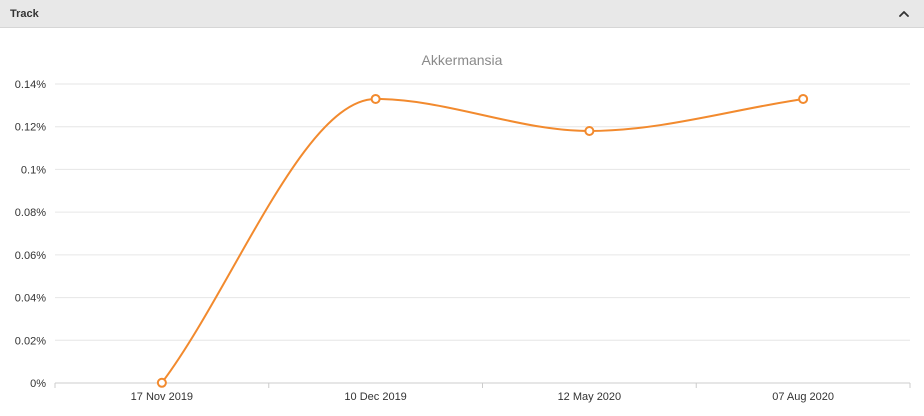 Image resolution: width=924 pixels, height=416 pixels. Describe the element at coordinates (30, 128) in the screenshot. I see `y-tick-label: 0.12%` at that location.